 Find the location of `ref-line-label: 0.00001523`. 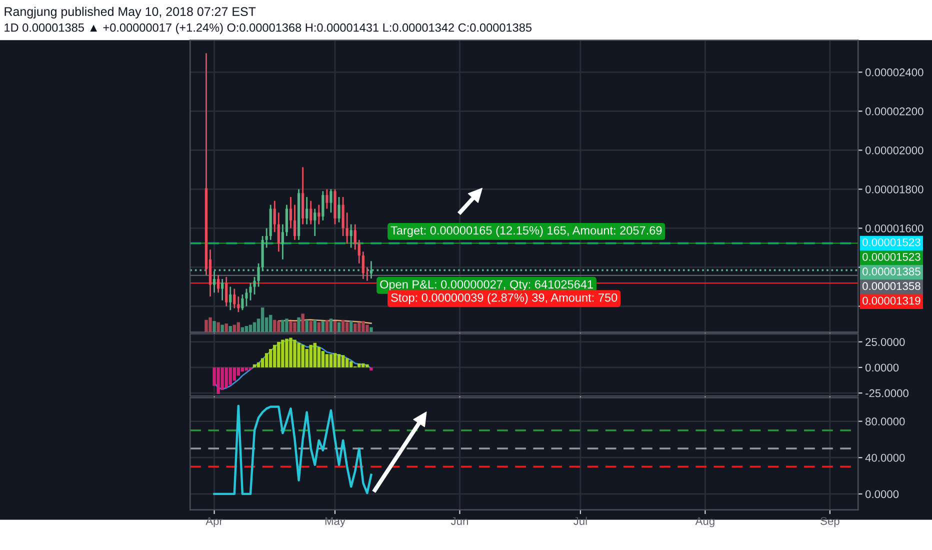

ref-line-label: 0.00001523 is located at coordinates (891, 242).